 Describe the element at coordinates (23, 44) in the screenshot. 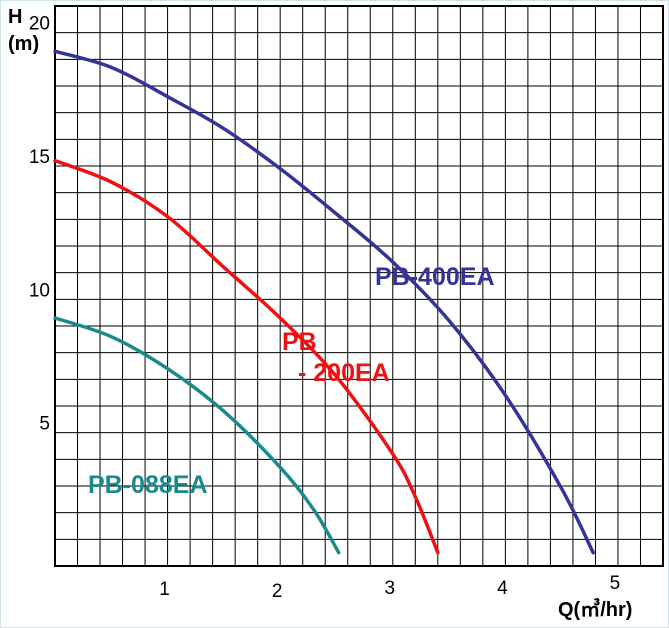

I see `y-axis-title-unit: (m)` at that location.